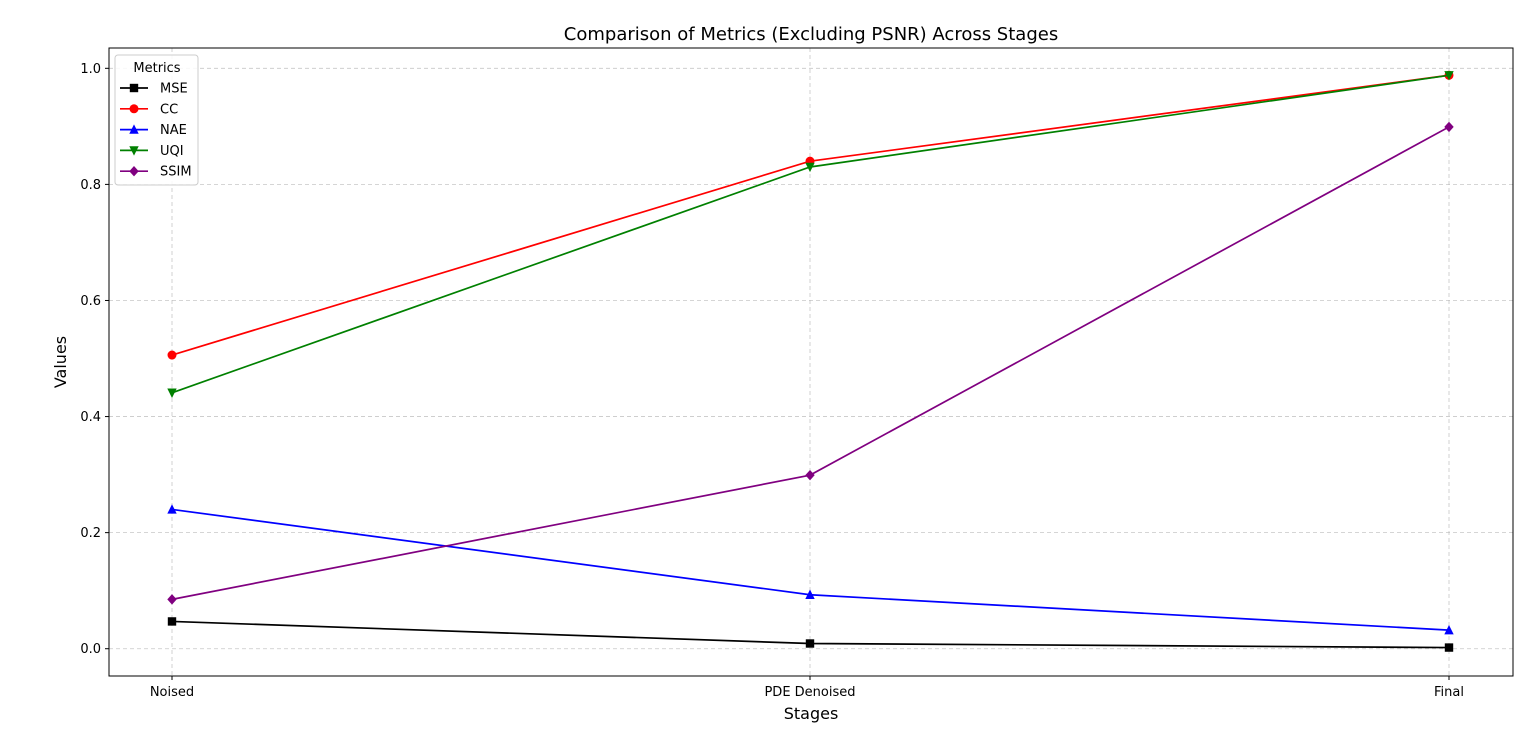  Describe the element at coordinates (169, 109) in the screenshot. I see `legend-label: CC` at that location.